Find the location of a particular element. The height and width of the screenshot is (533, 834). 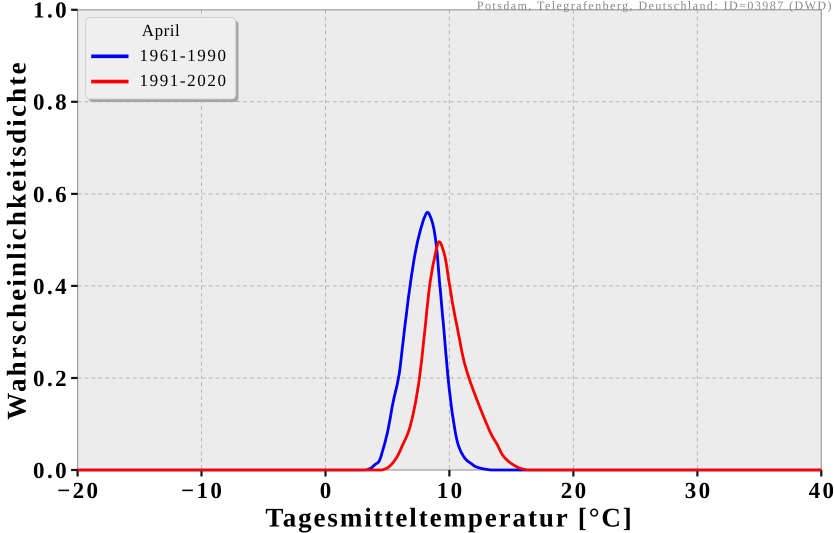

svg-text: April is located at coordinates (161, 30).